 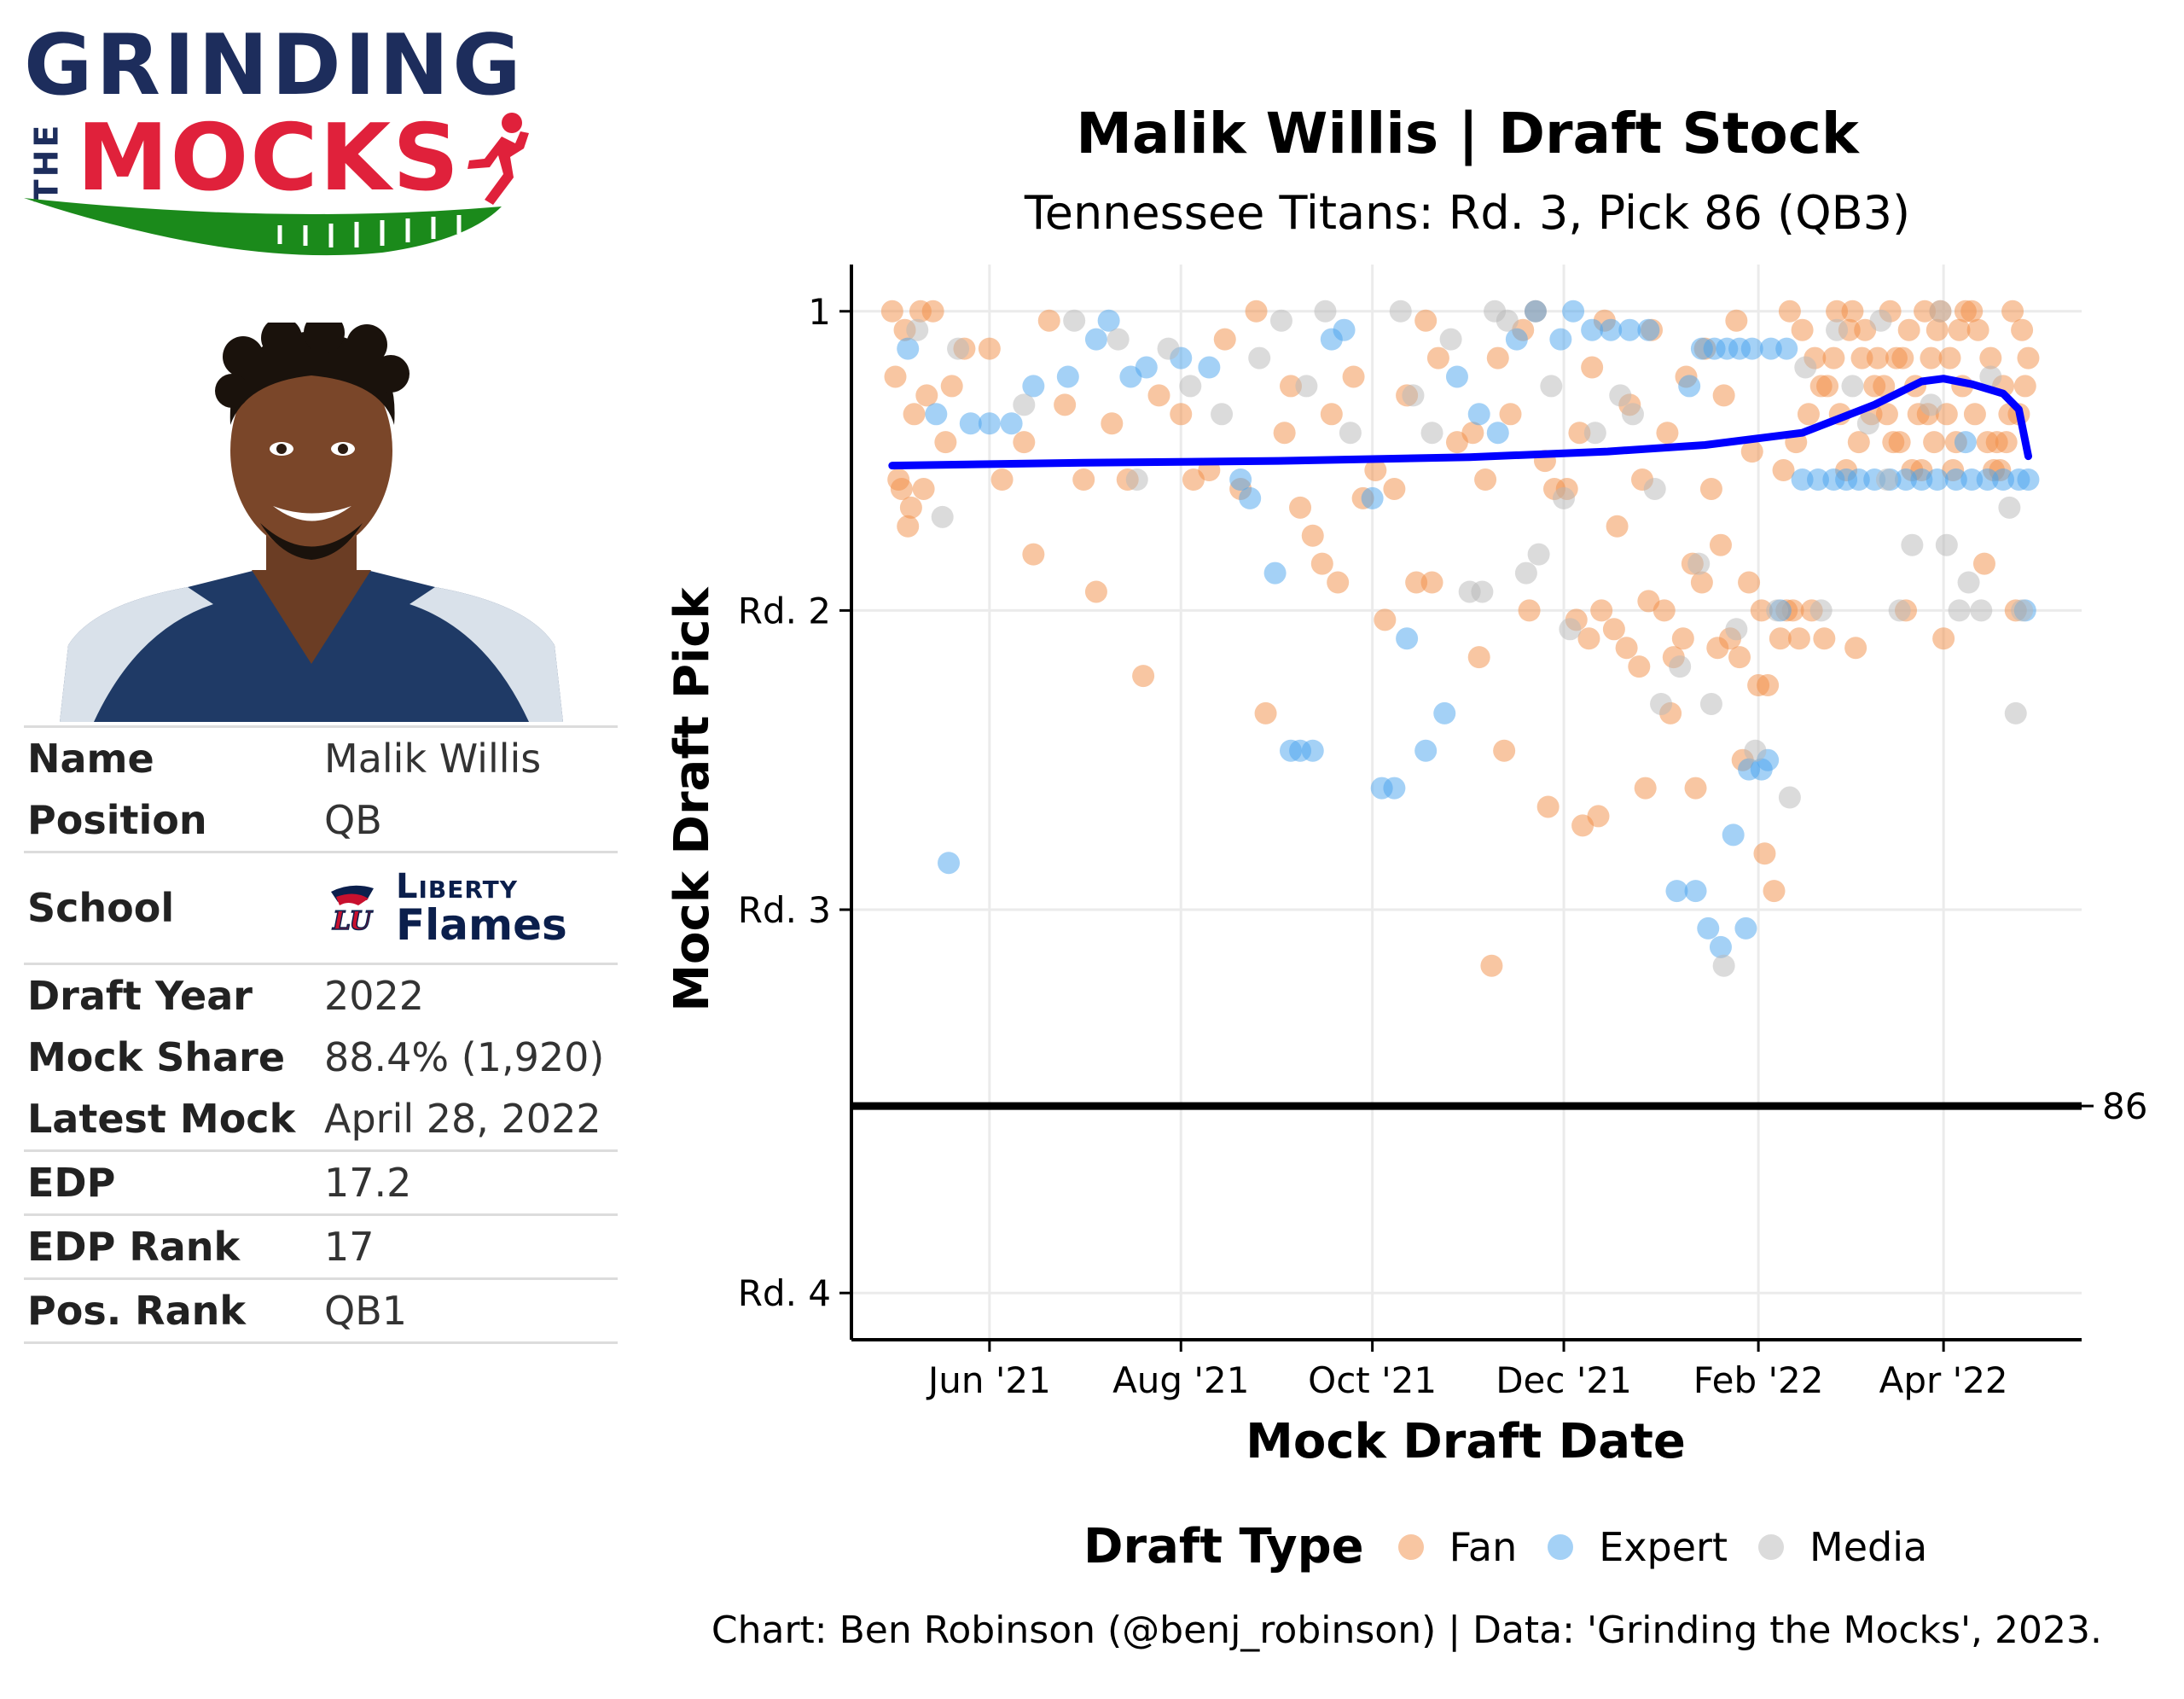 What do you see at coordinates (173, 757) in the screenshot?
I see `info-label: Name` at bounding box center [173, 757].